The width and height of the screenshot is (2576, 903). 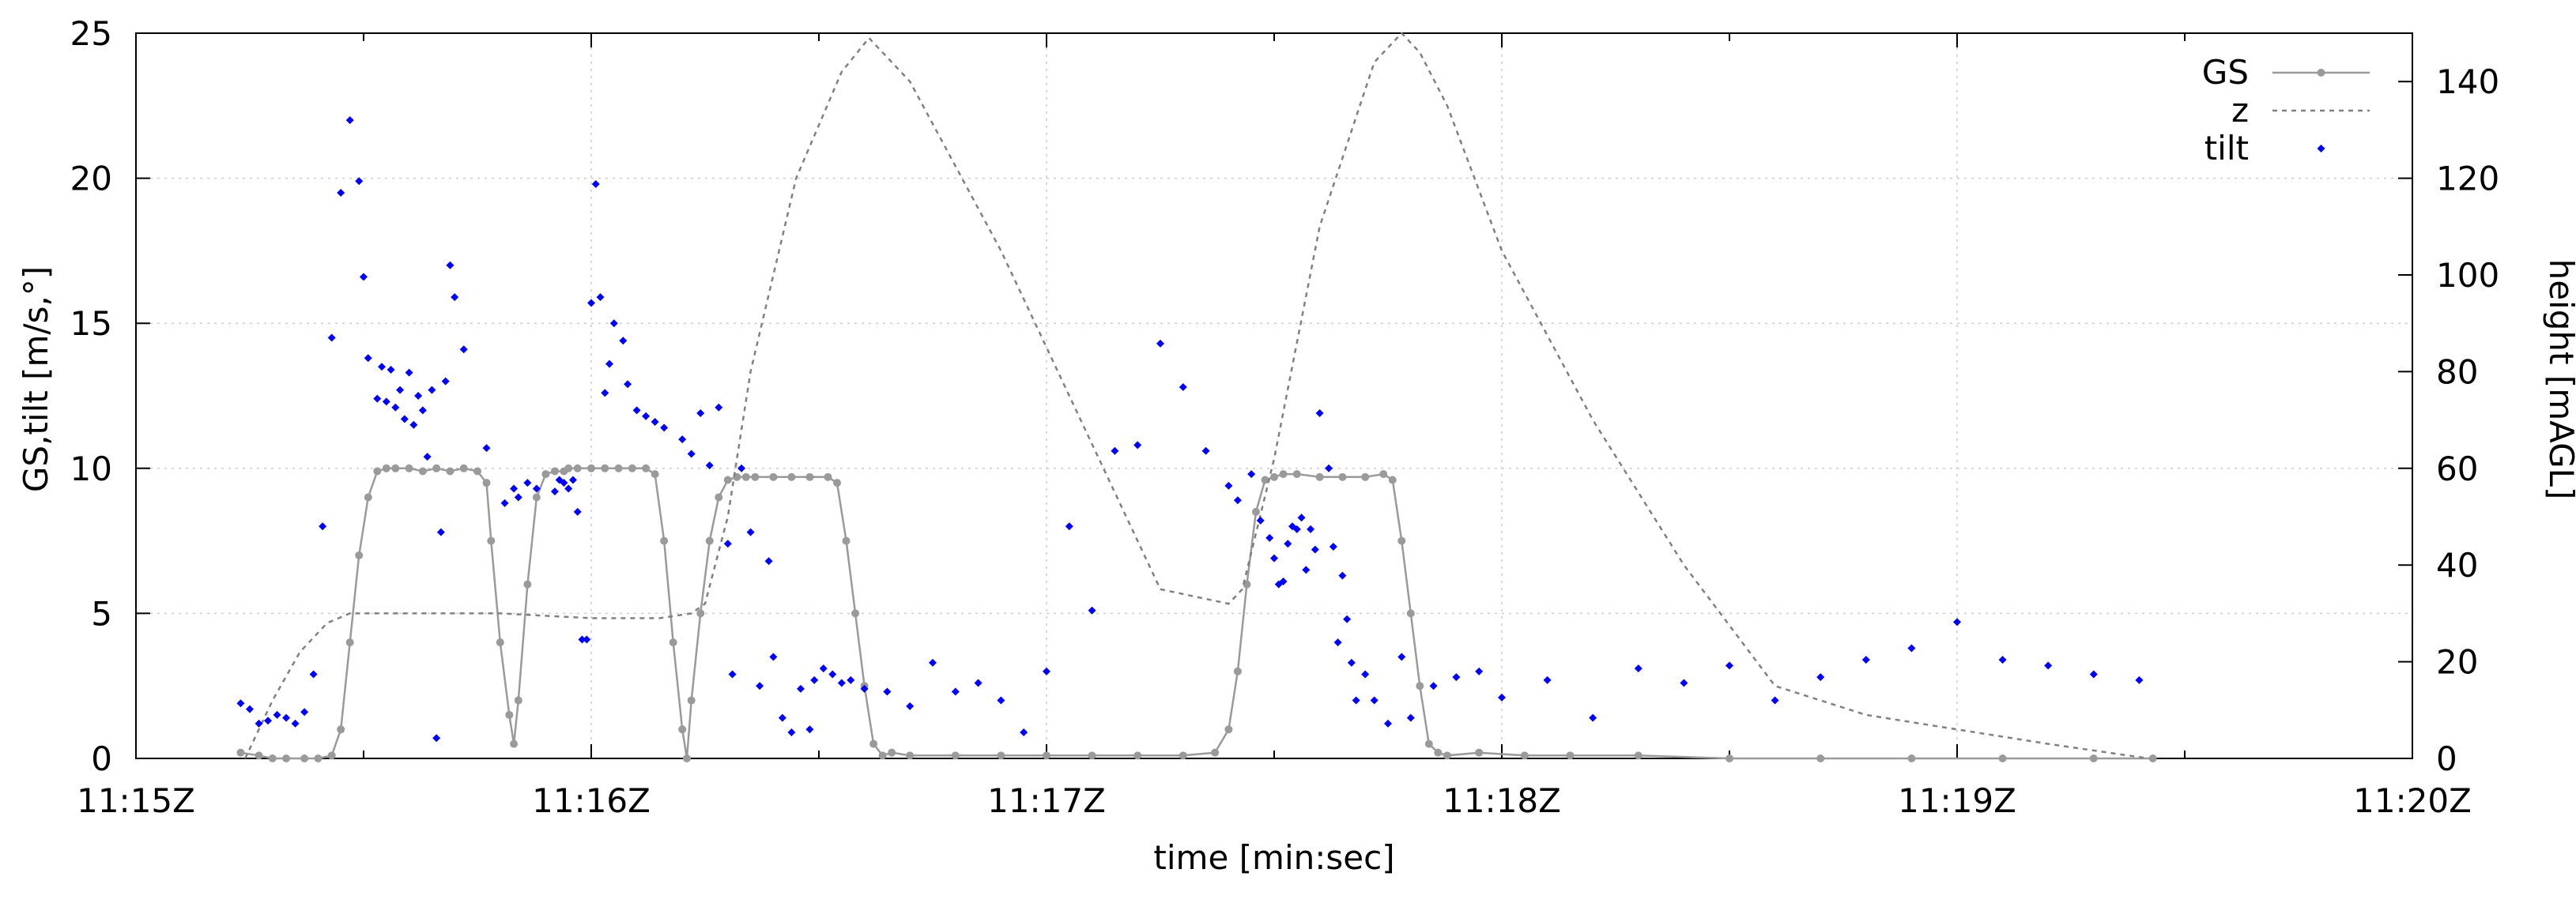 I want to click on x-tick-label: 11:16Z, so click(x=591, y=800).